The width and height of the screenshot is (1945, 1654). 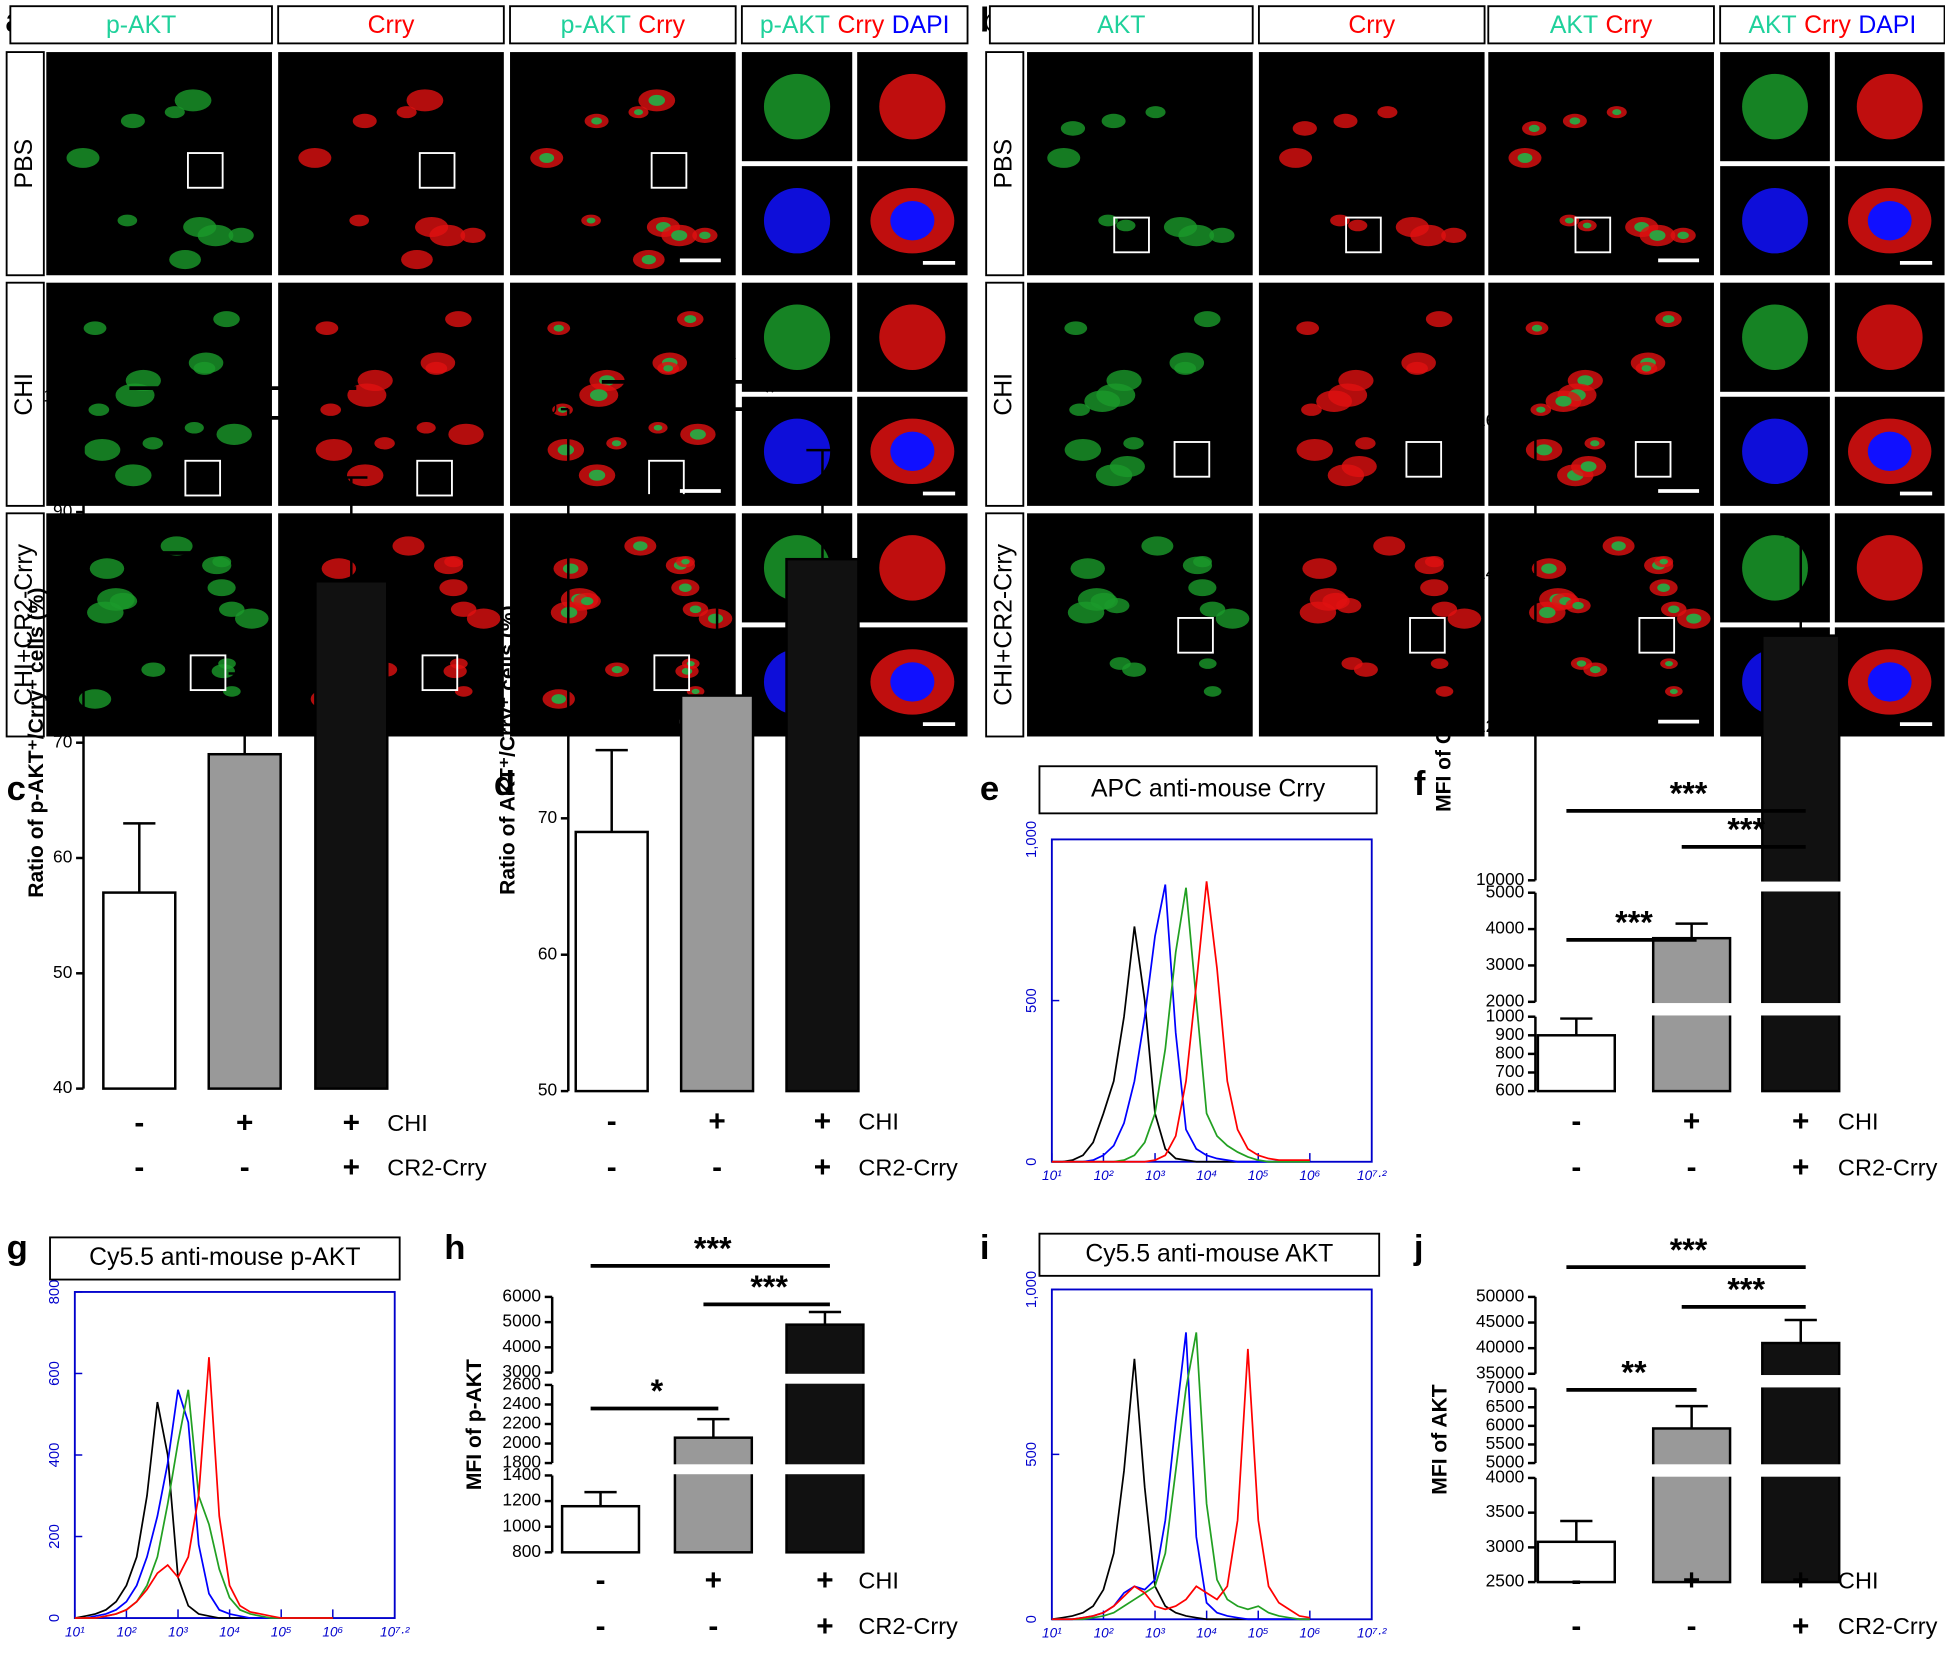 I want to click on nucleus-zoom, so click(x=912, y=682).